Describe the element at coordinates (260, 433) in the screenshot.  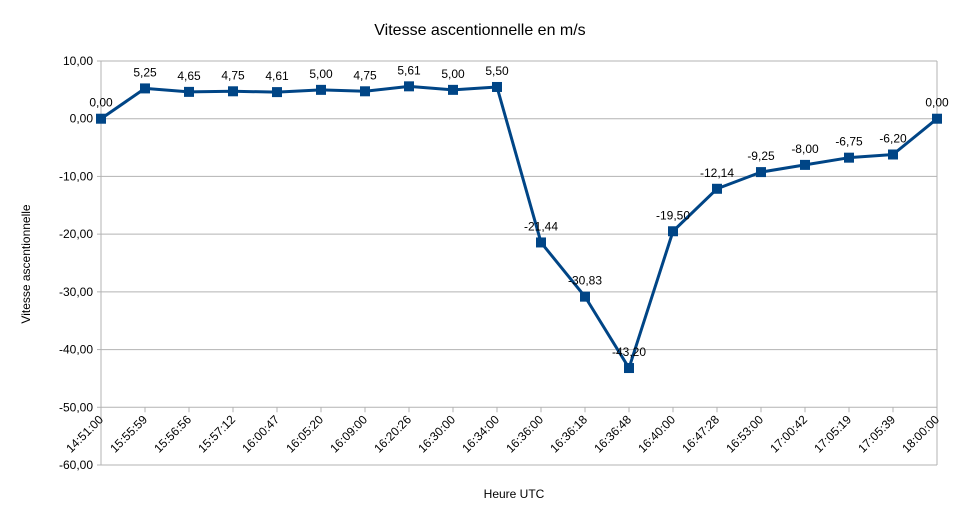
I see `x-tick-label: 16:00:47` at that location.